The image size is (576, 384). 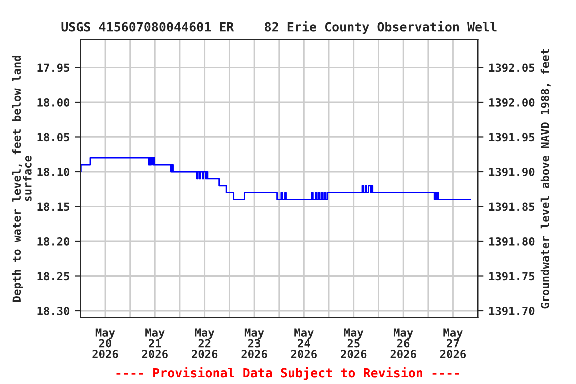 I want to click on y-tick-label: 18.00, so click(x=54, y=102).